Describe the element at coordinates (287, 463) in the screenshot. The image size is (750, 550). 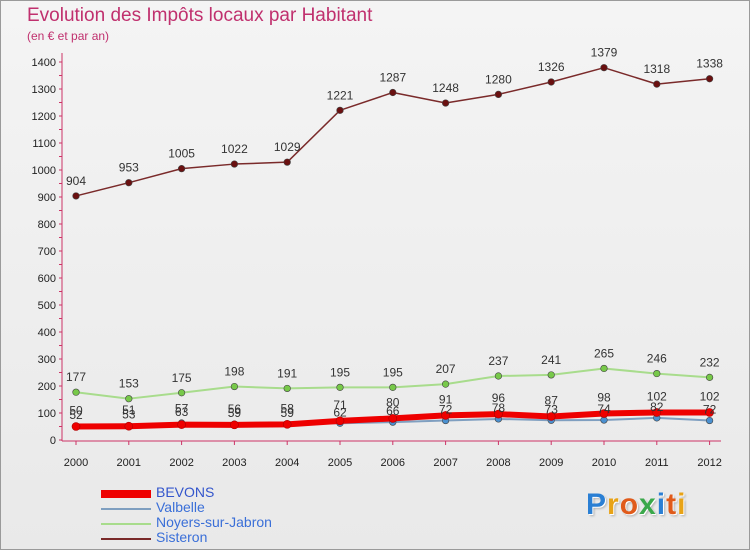
I see `x-tick-label: 2004` at that location.